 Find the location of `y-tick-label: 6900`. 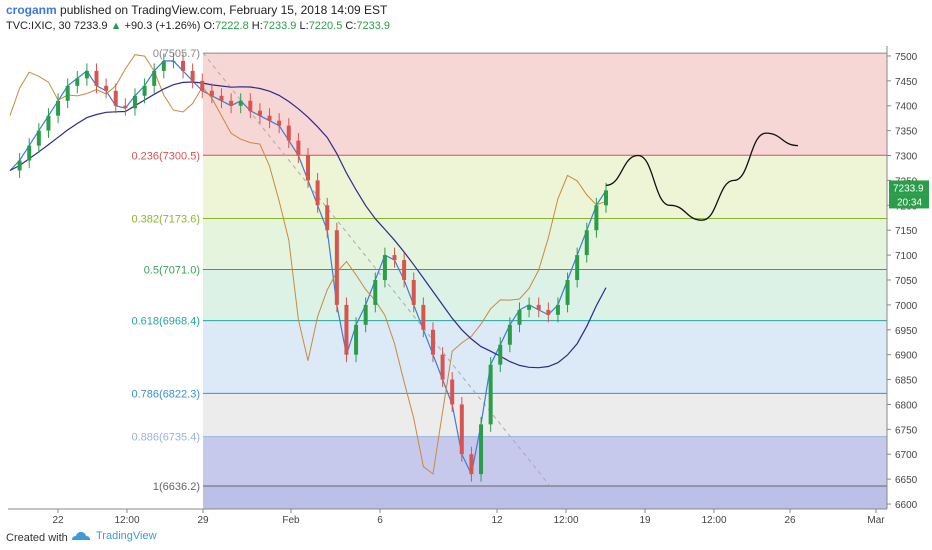

y-tick-label: 6900 is located at coordinates (906, 356).